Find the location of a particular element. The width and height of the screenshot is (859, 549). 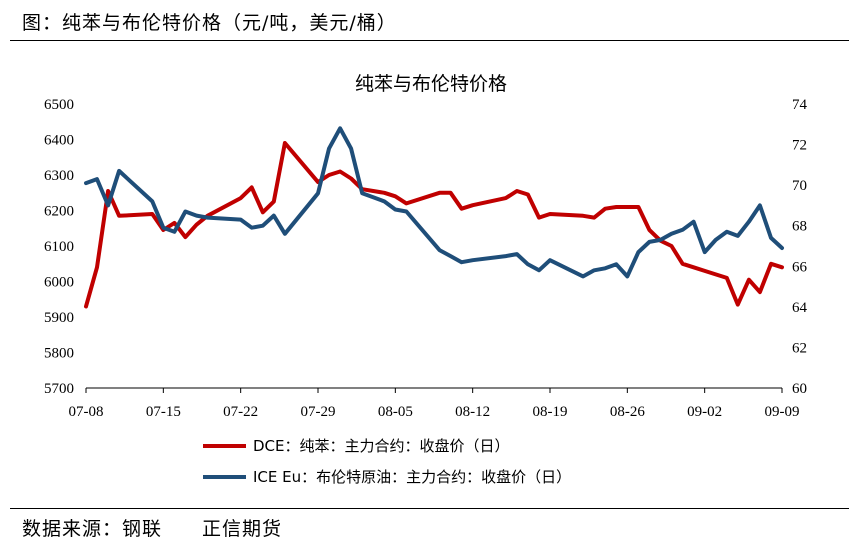

x-tick-label: 08-12 is located at coordinates (472, 412).